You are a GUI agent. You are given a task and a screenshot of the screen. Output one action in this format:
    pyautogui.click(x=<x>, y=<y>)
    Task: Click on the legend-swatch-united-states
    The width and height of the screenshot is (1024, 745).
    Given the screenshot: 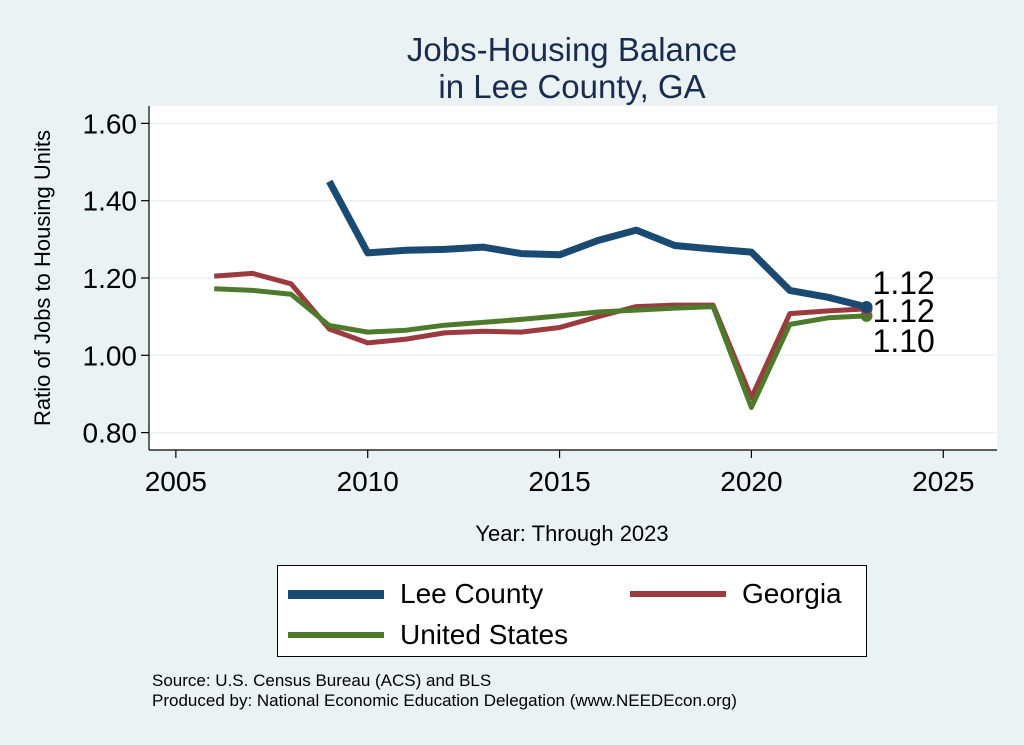 What is the action you would take?
    pyautogui.click(x=336, y=635)
    